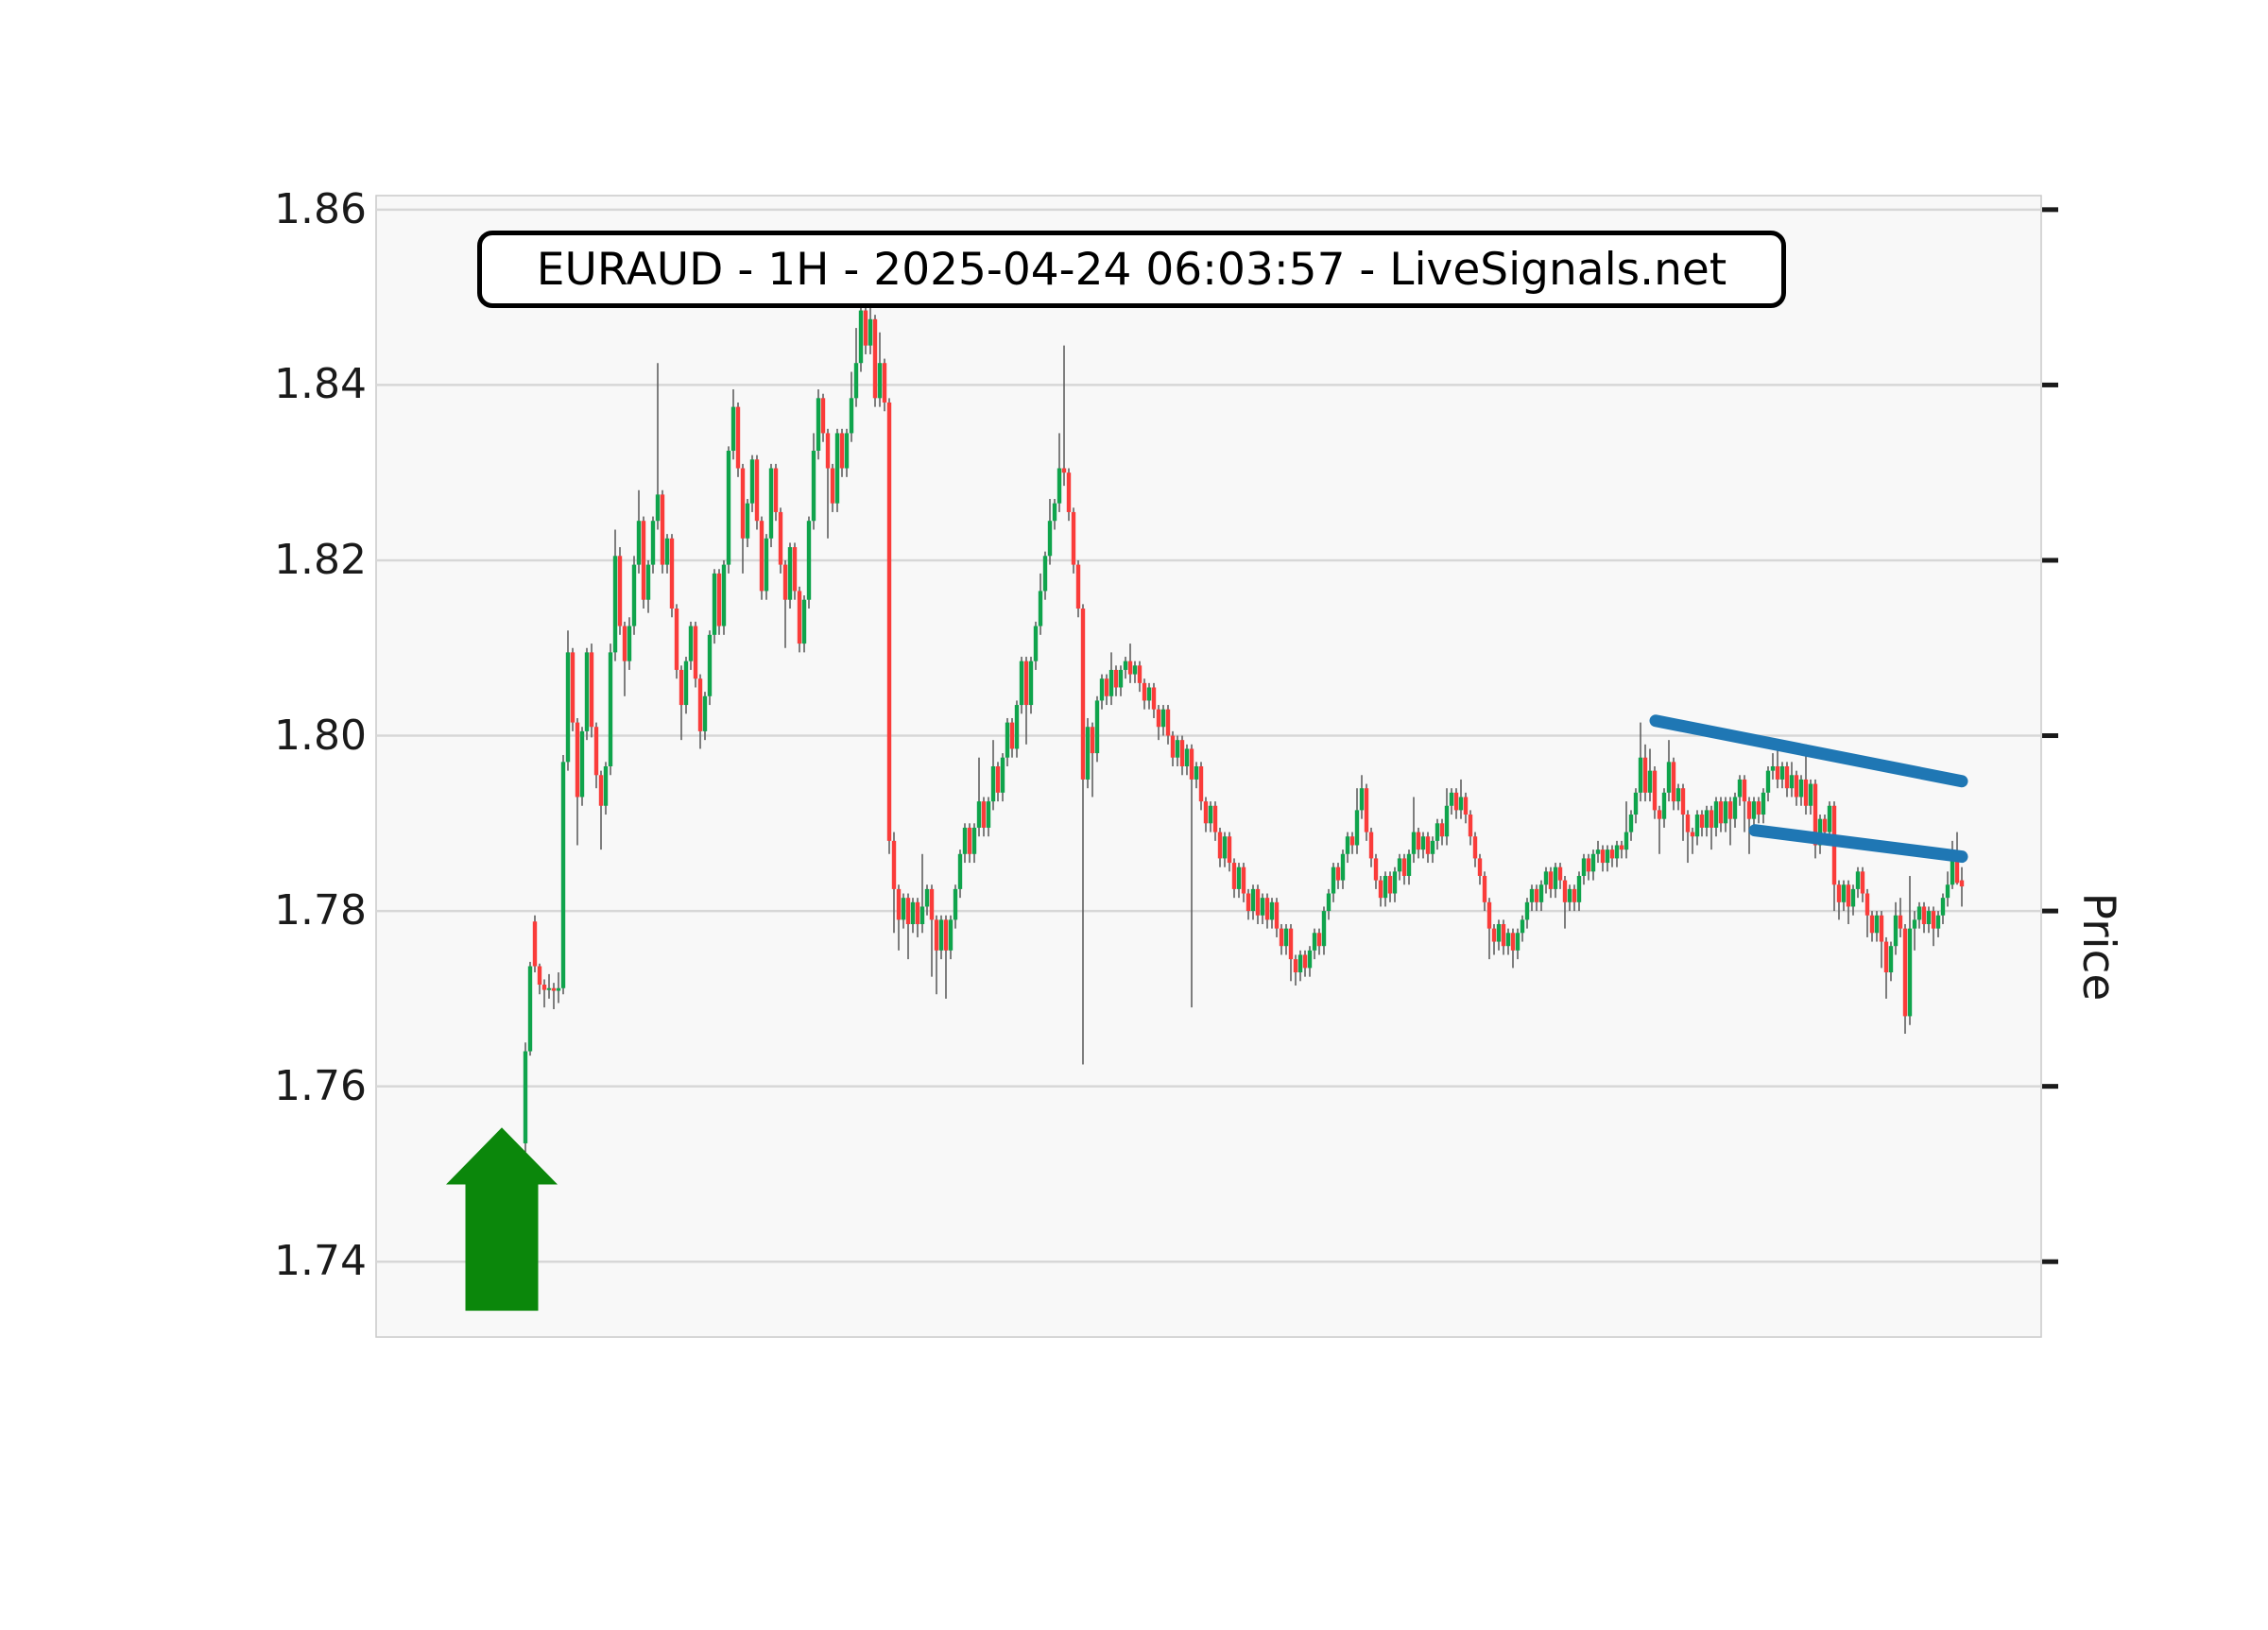 This screenshot has width=2268, height=1630. What do you see at coordinates (320, 1261) in the screenshot?
I see `y-axis-tick-label: 1.74` at bounding box center [320, 1261].